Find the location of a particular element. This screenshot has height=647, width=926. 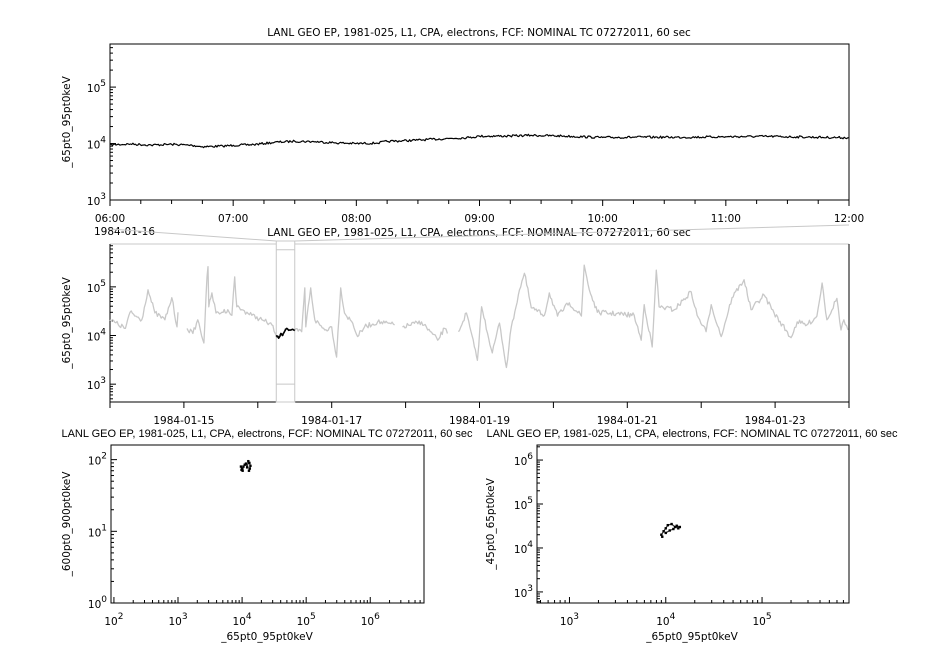

top-plot-x-tick-label: 12:00 is located at coordinates (849, 219).